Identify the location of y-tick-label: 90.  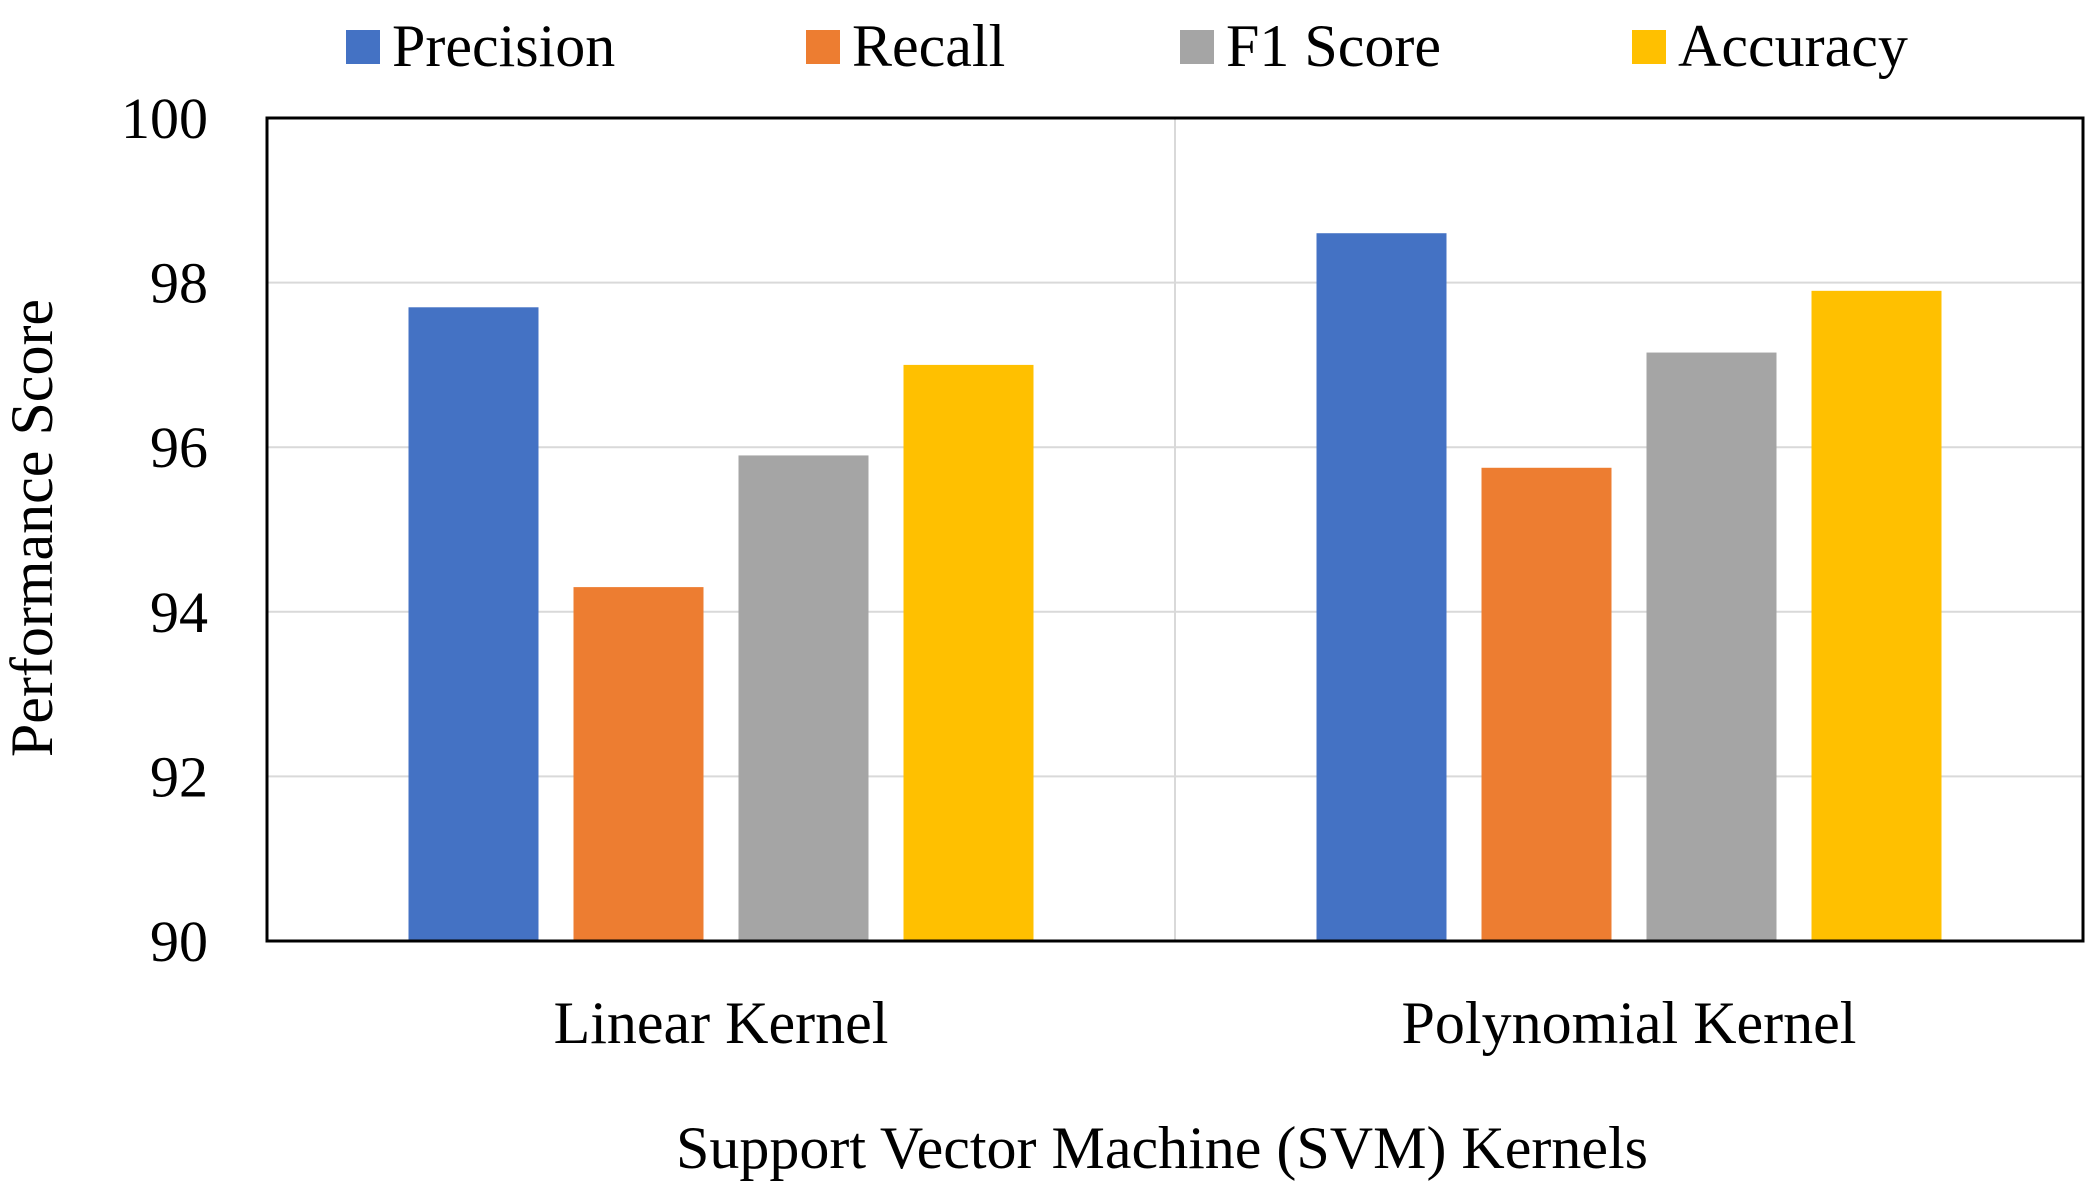
(179, 941).